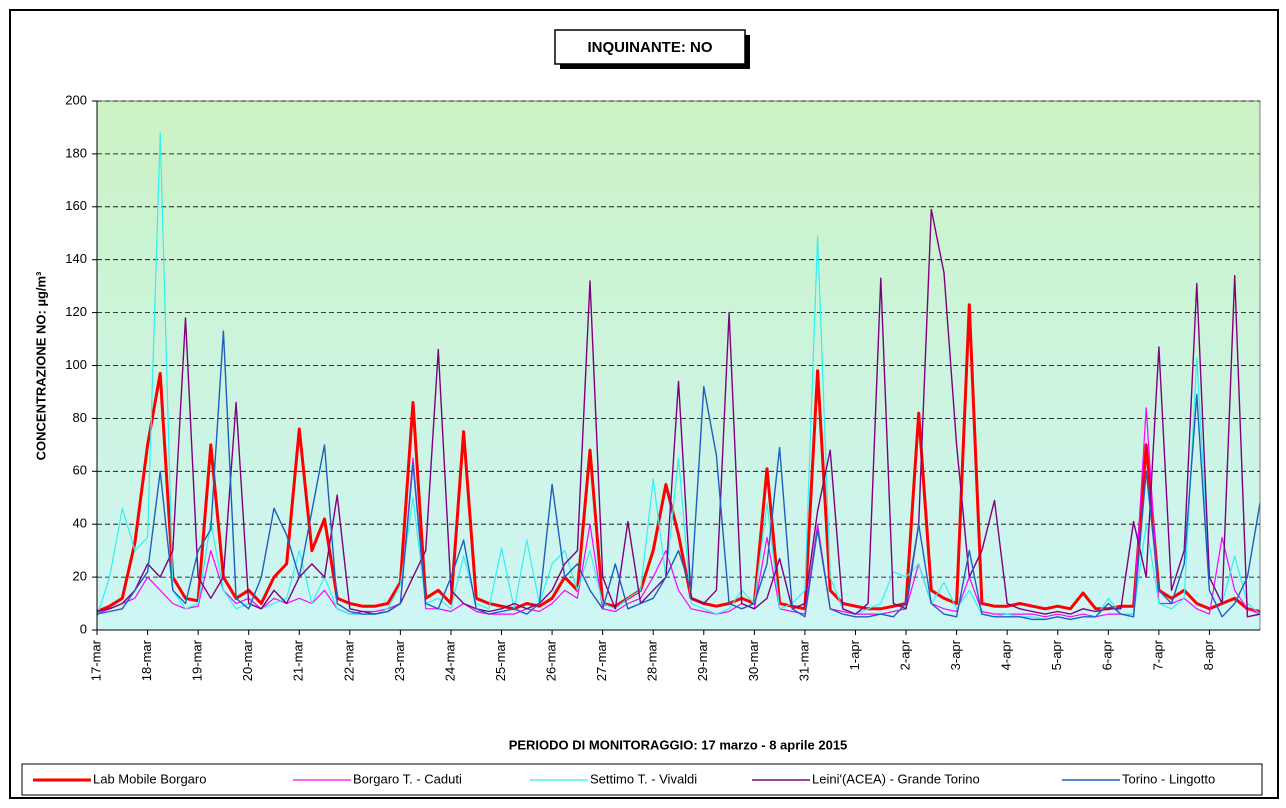 Image resolution: width=1286 pixels, height=808 pixels. What do you see at coordinates (854, 654) in the screenshot?
I see `x-tick-label: 1-apr` at bounding box center [854, 654].